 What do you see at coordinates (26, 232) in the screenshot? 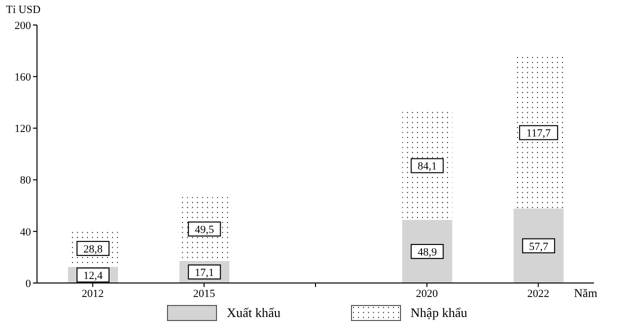
I see `y-tick-label: 40` at bounding box center [26, 232].